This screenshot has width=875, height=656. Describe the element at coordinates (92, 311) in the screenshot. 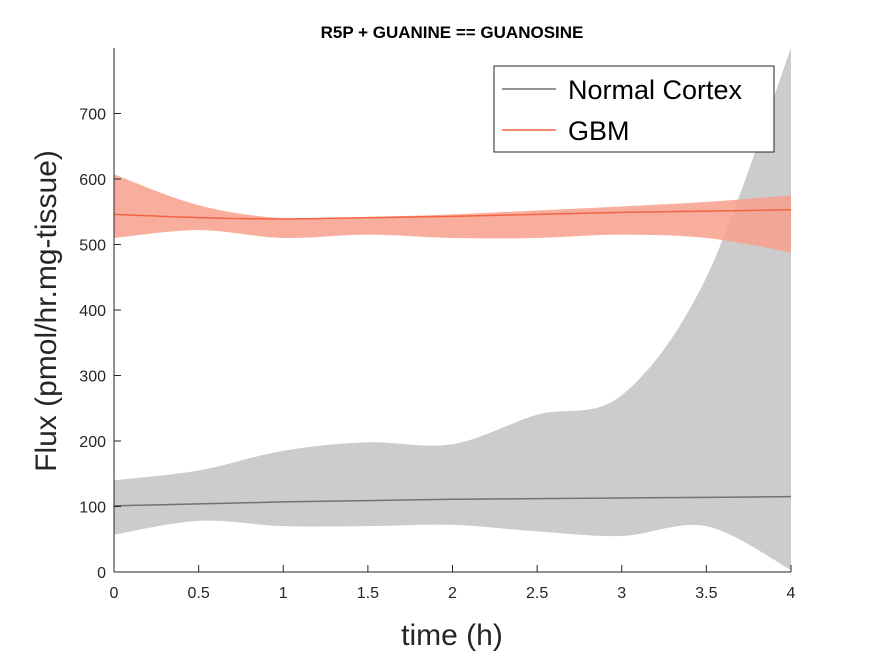

I see `y-tick-label: 400` at that location.